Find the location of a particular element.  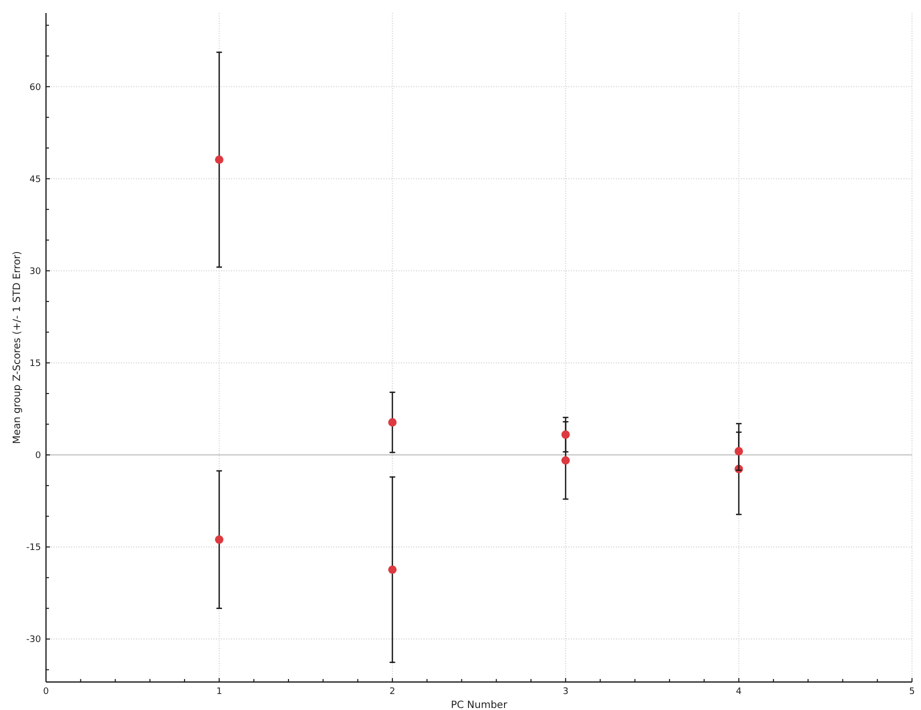

x-tick-label: 2 is located at coordinates (393, 692).